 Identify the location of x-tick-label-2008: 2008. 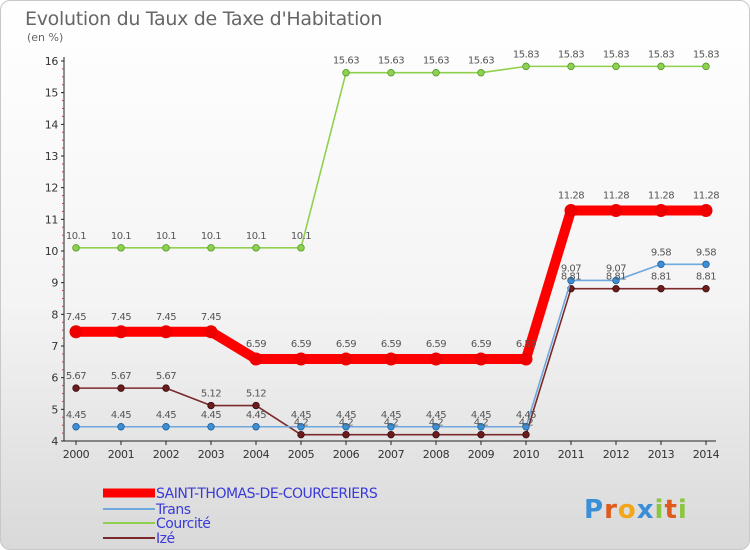
(436, 454).